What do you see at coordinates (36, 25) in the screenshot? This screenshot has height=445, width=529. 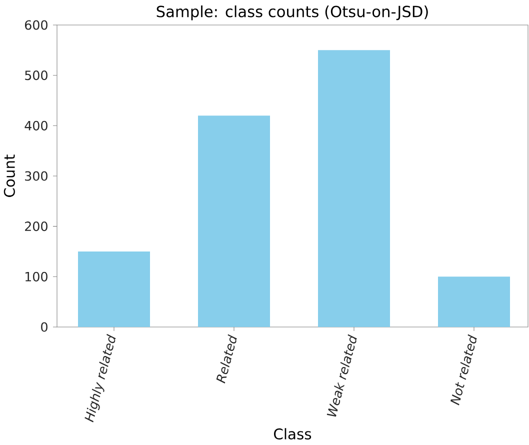 I see `y-tick-label: 600` at bounding box center [36, 25].